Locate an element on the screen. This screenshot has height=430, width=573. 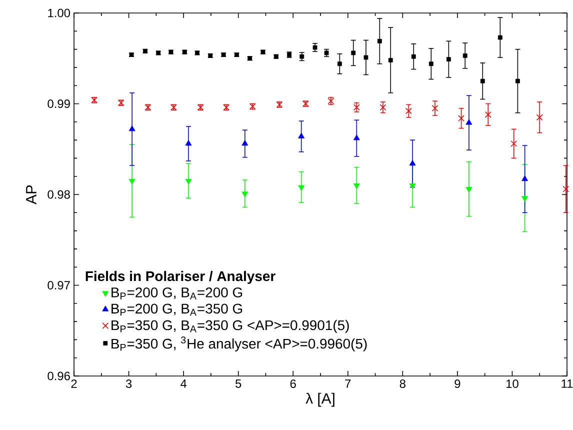
x-tick-label: 7 is located at coordinates (348, 384).